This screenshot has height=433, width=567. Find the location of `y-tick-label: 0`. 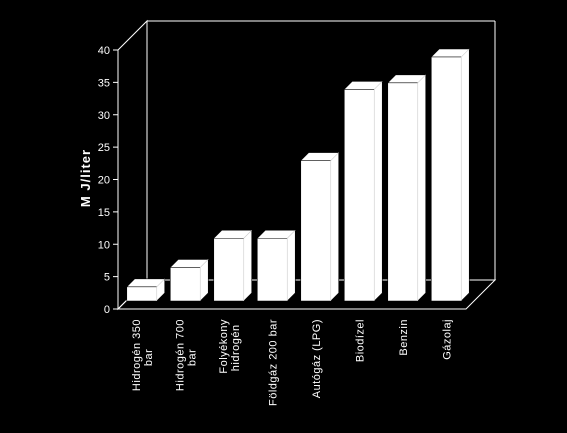

y-tick-label: 0 is located at coordinates (107, 310).